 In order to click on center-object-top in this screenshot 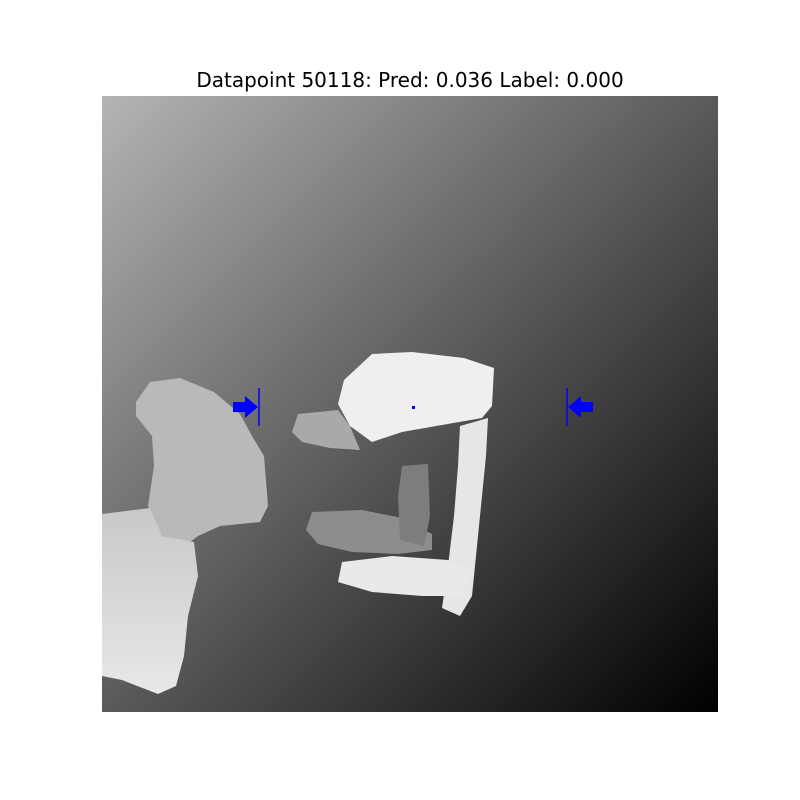, I will do `click(416, 397)`.